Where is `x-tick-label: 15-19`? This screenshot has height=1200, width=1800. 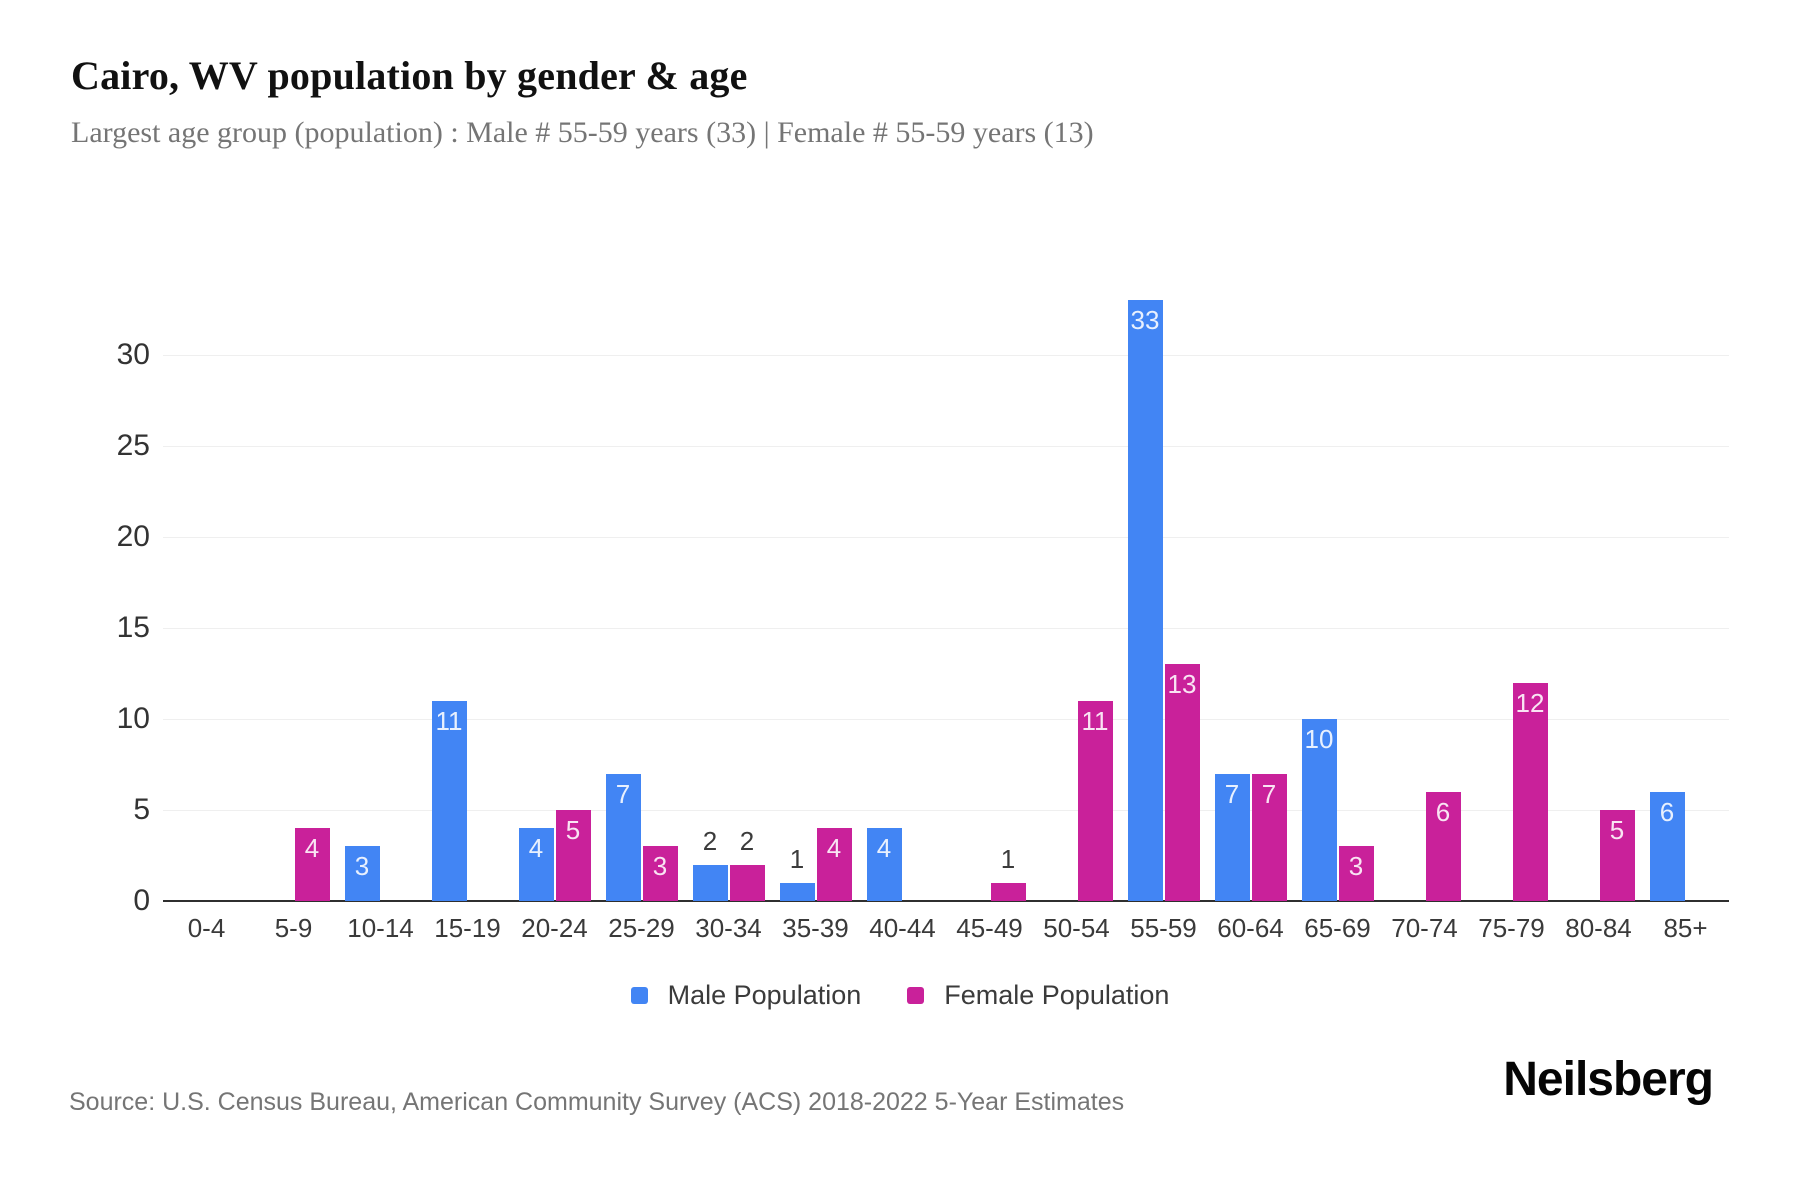 x-tick-label: 15-19 is located at coordinates (467, 928).